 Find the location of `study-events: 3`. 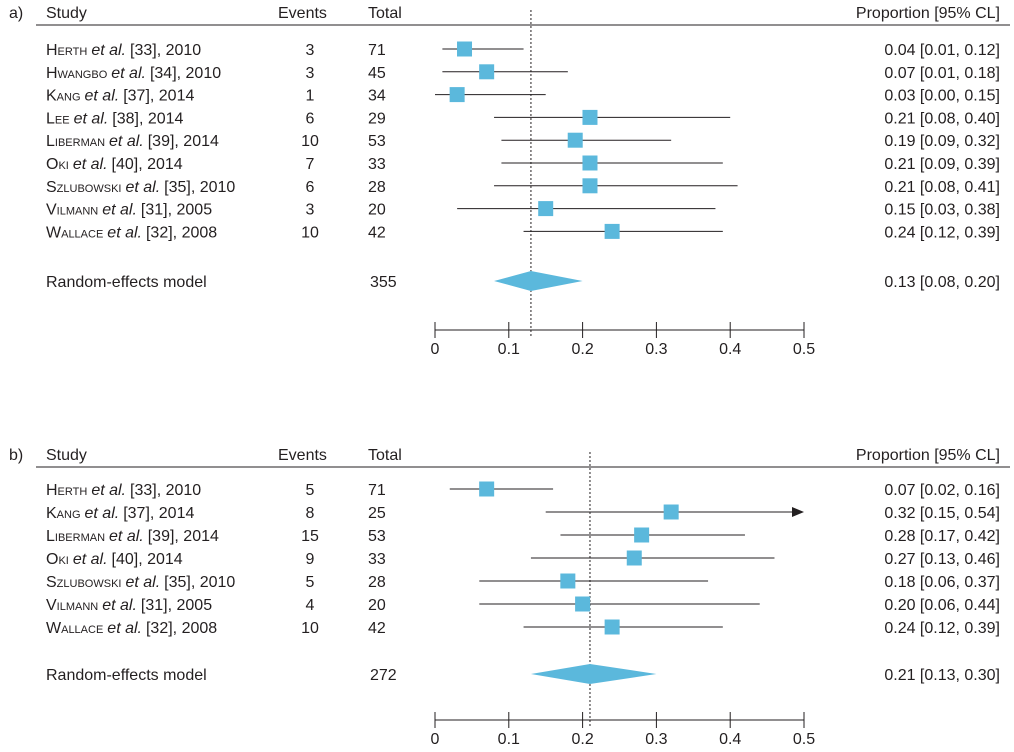

study-events: 3 is located at coordinates (310, 73).